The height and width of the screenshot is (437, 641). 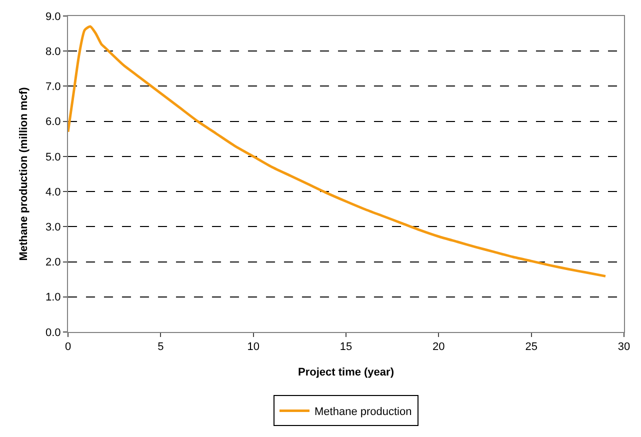 What do you see at coordinates (68, 347) in the screenshot?
I see `x-tick-label: 0` at bounding box center [68, 347].